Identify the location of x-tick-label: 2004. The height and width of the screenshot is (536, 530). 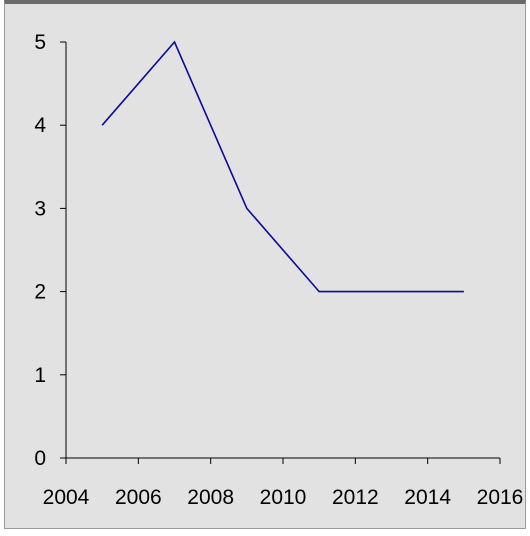
(66, 497).